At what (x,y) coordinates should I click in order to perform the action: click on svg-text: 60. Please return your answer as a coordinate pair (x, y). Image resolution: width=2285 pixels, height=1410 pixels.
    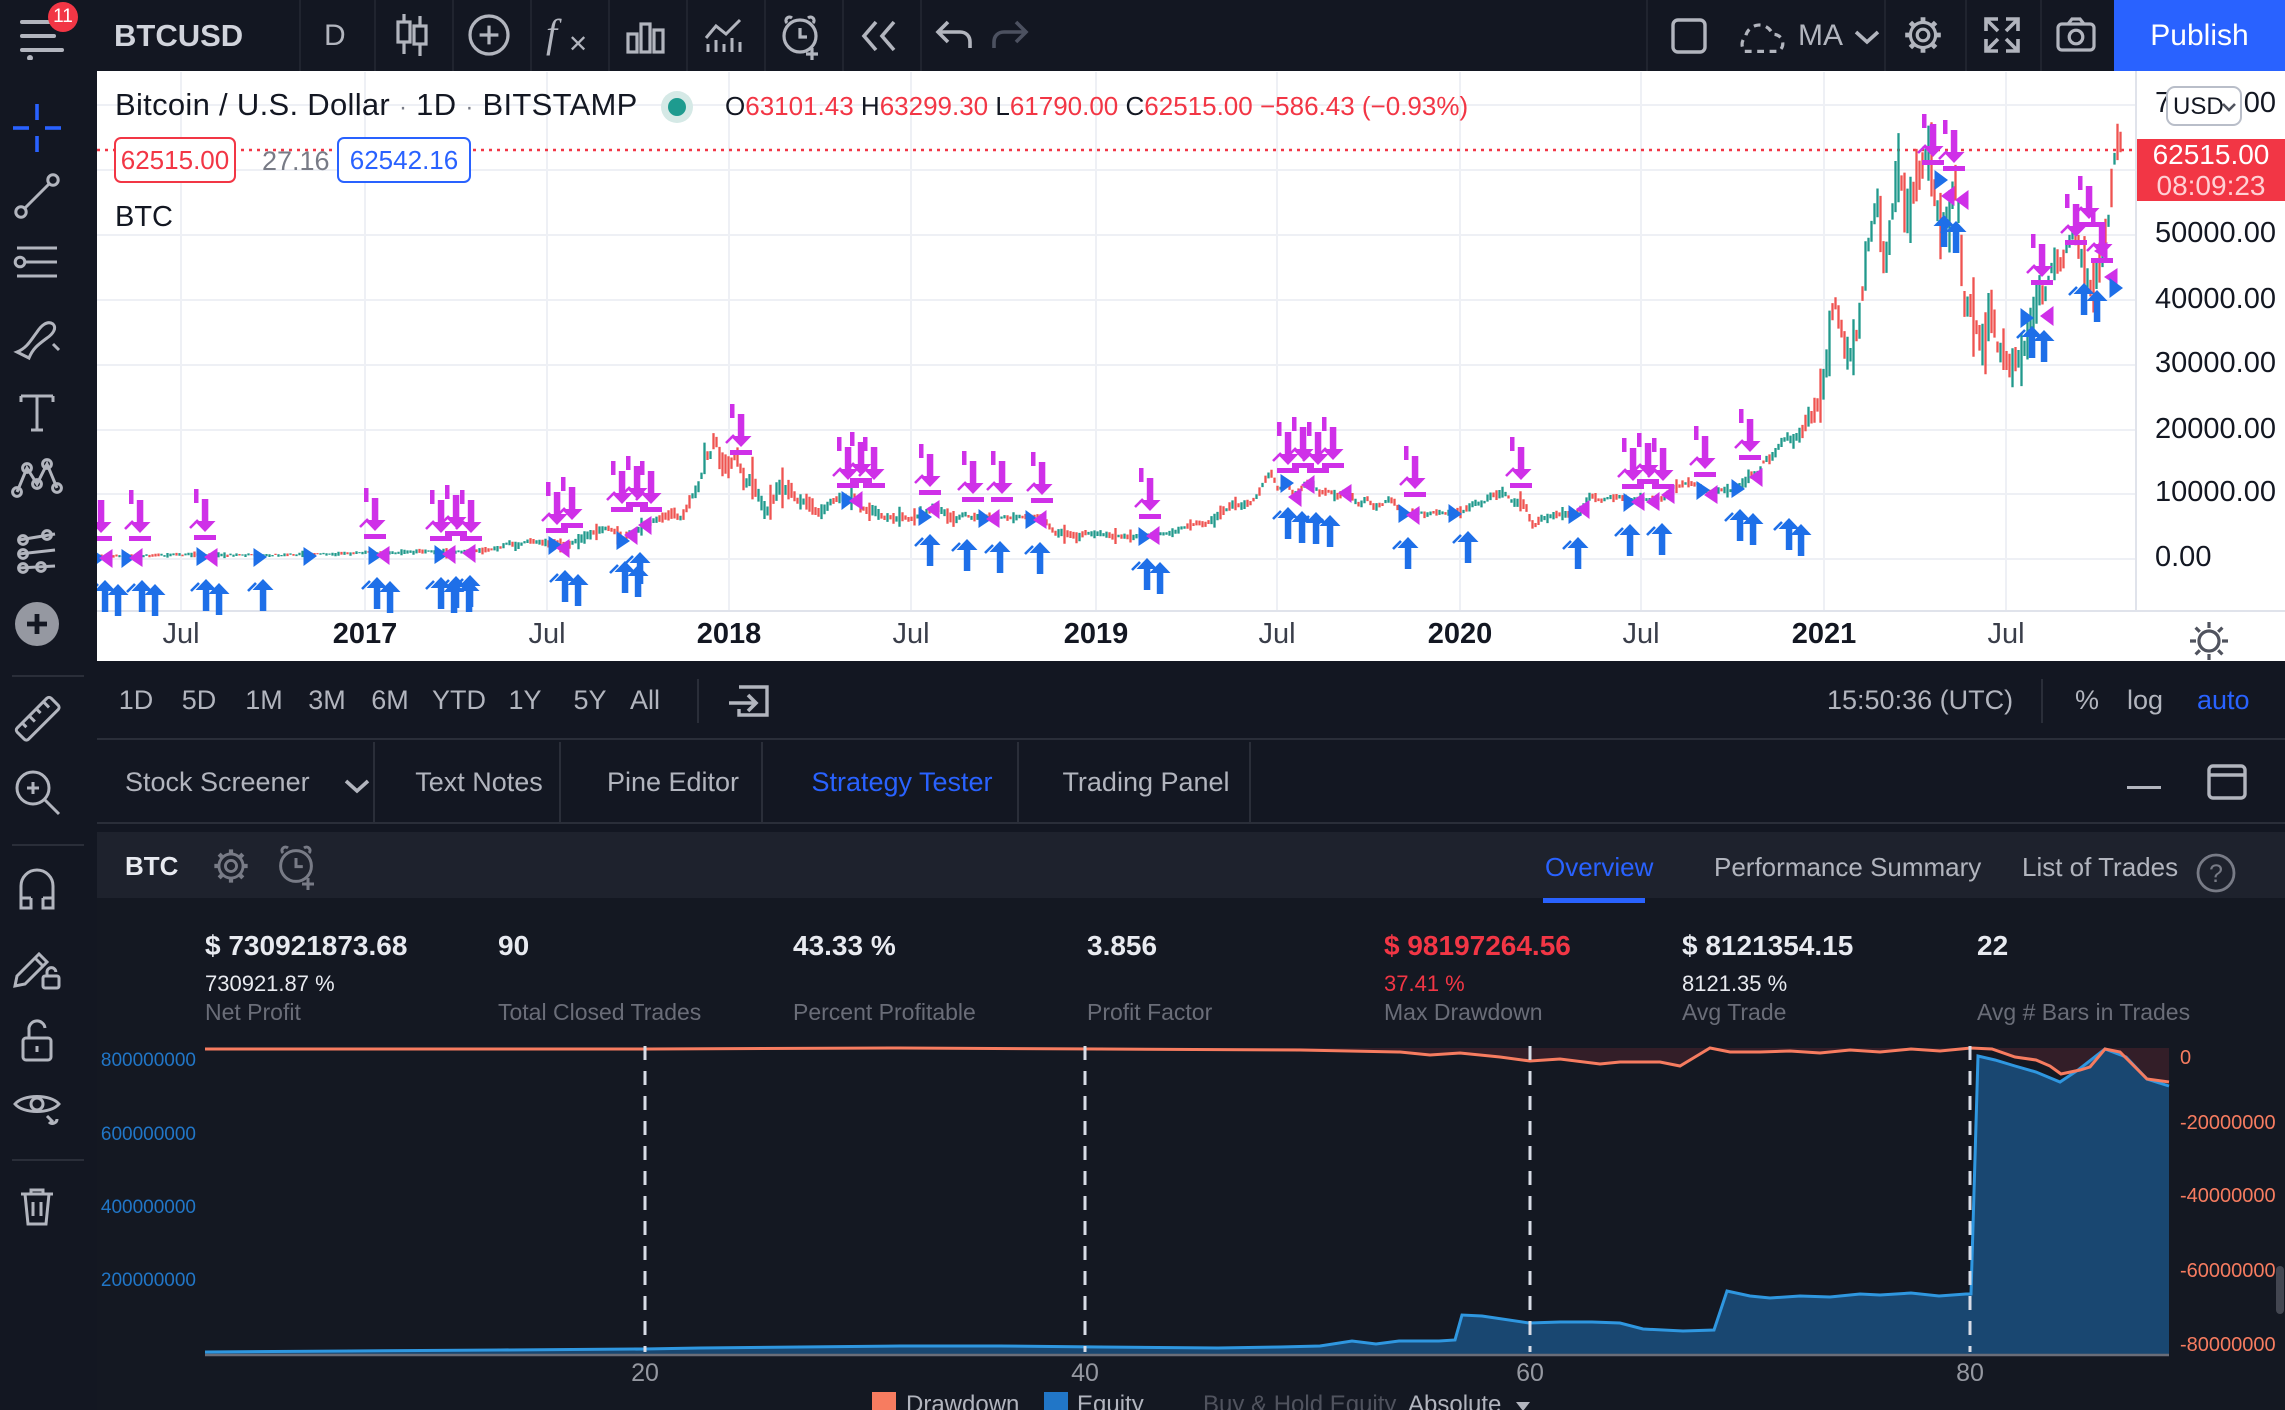
    Looking at the image, I should click on (1530, 1373).